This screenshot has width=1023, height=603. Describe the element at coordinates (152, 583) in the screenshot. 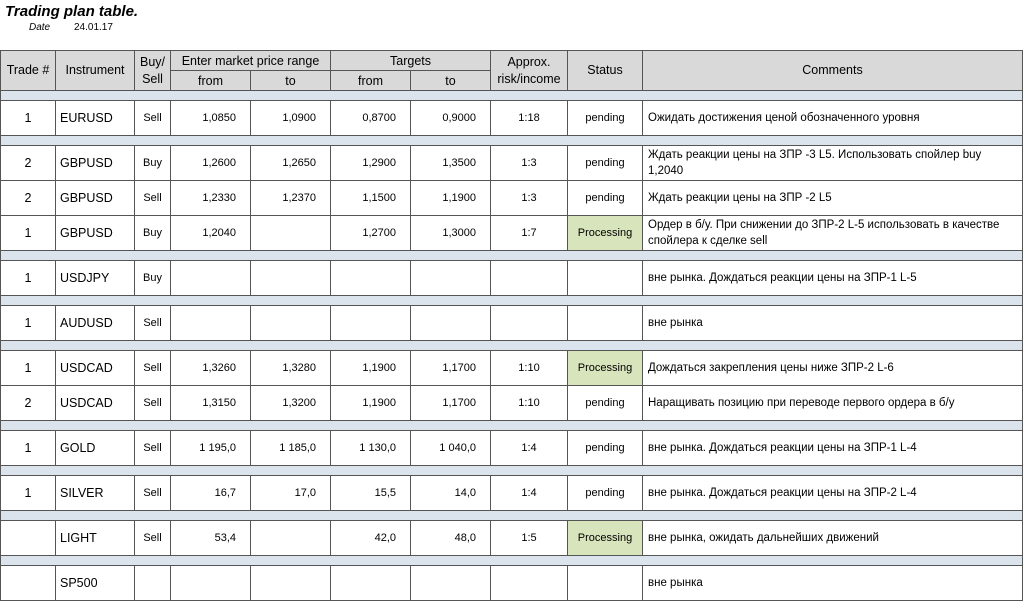

I see `side` at that location.